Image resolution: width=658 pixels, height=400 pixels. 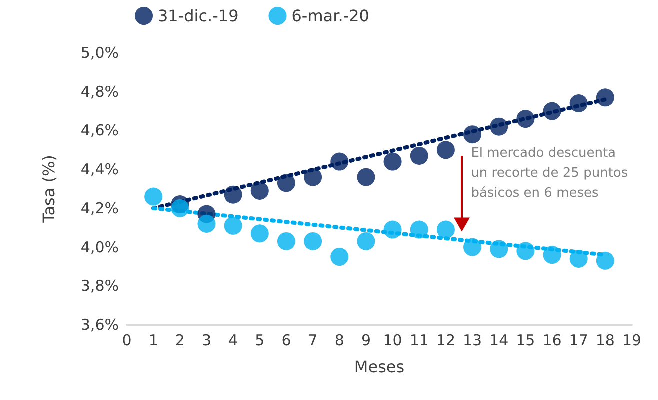 What do you see at coordinates (632, 341) in the screenshot?
I see `x-tick-label: 19` at bounding box center [632, 341].